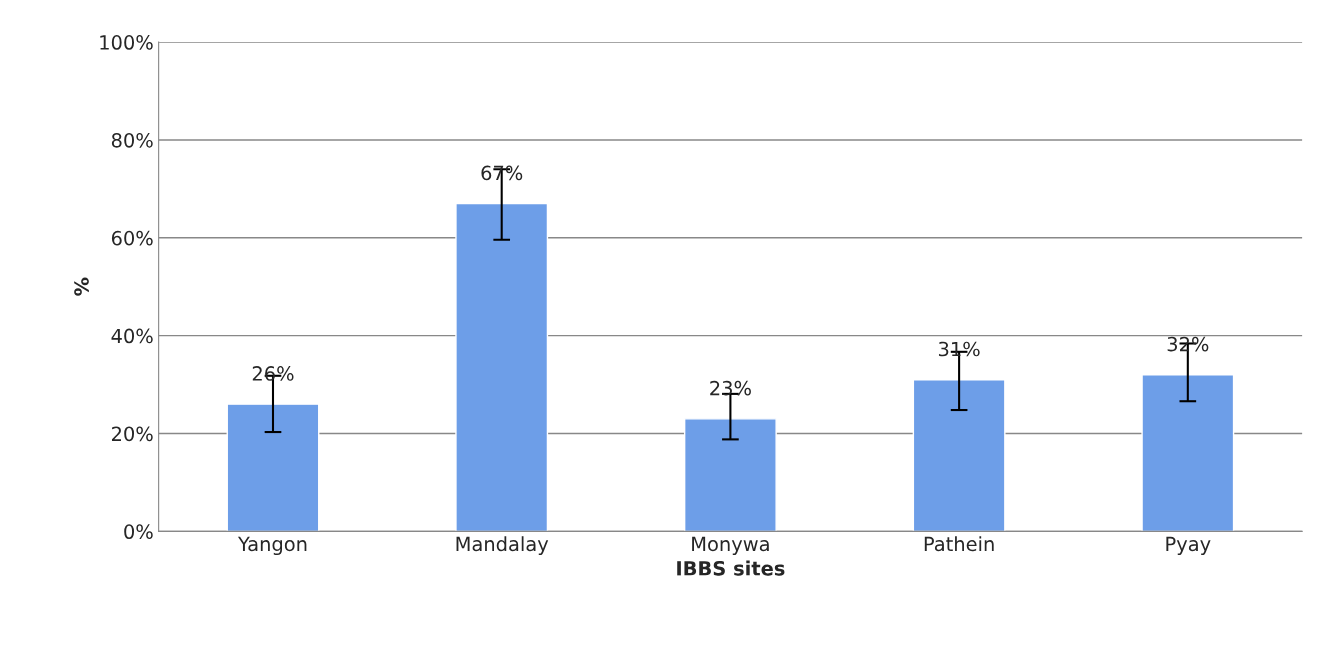  What do you see at coordinates (730, 388) in the screenshot?
I see `data-label: 23%` at bounding box center [730, 388].